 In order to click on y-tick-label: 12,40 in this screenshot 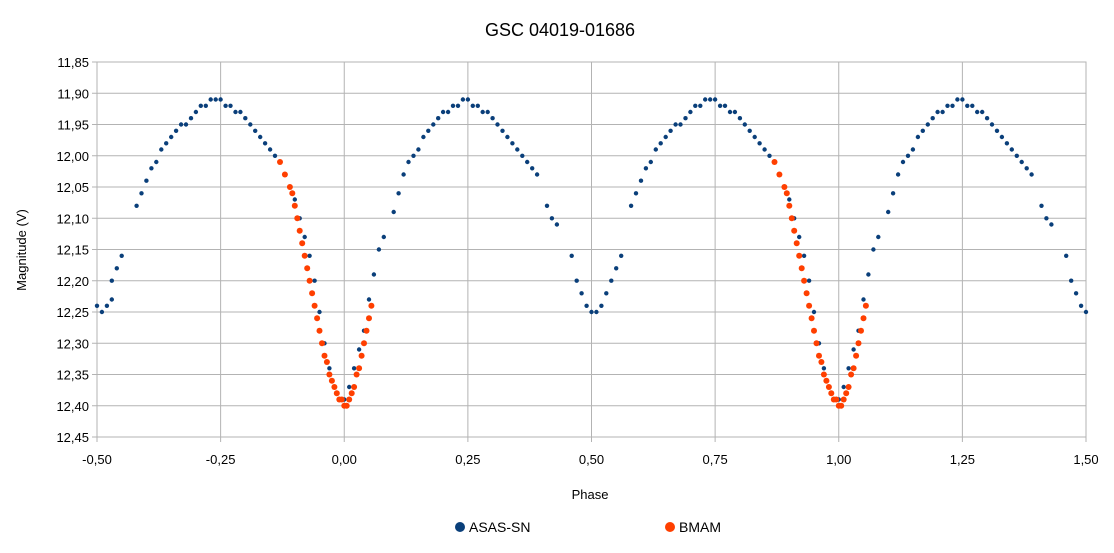, I will do `click(72, 406)`.